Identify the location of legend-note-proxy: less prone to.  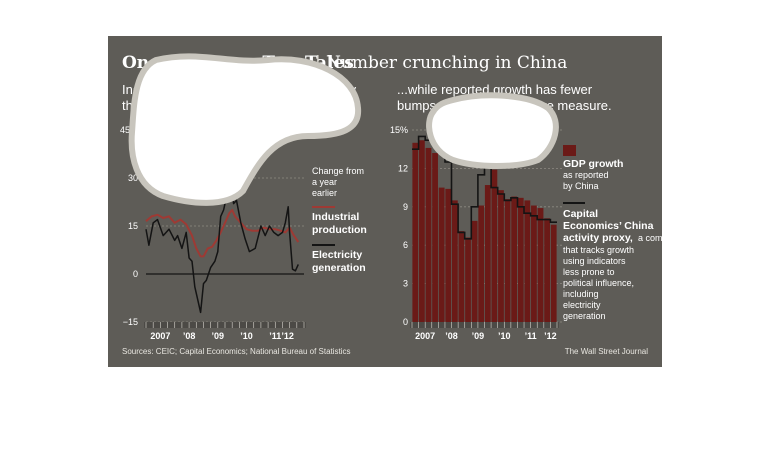
(589, 272).